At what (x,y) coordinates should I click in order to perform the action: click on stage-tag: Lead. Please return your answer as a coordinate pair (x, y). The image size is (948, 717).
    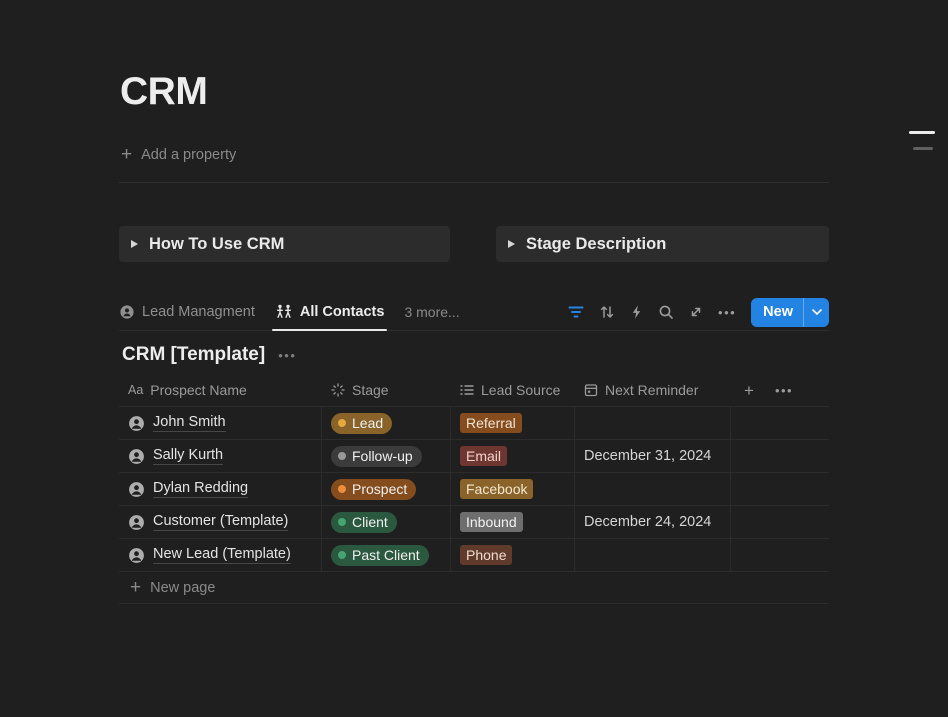
    Looking at the image, I should click on (362, 423).